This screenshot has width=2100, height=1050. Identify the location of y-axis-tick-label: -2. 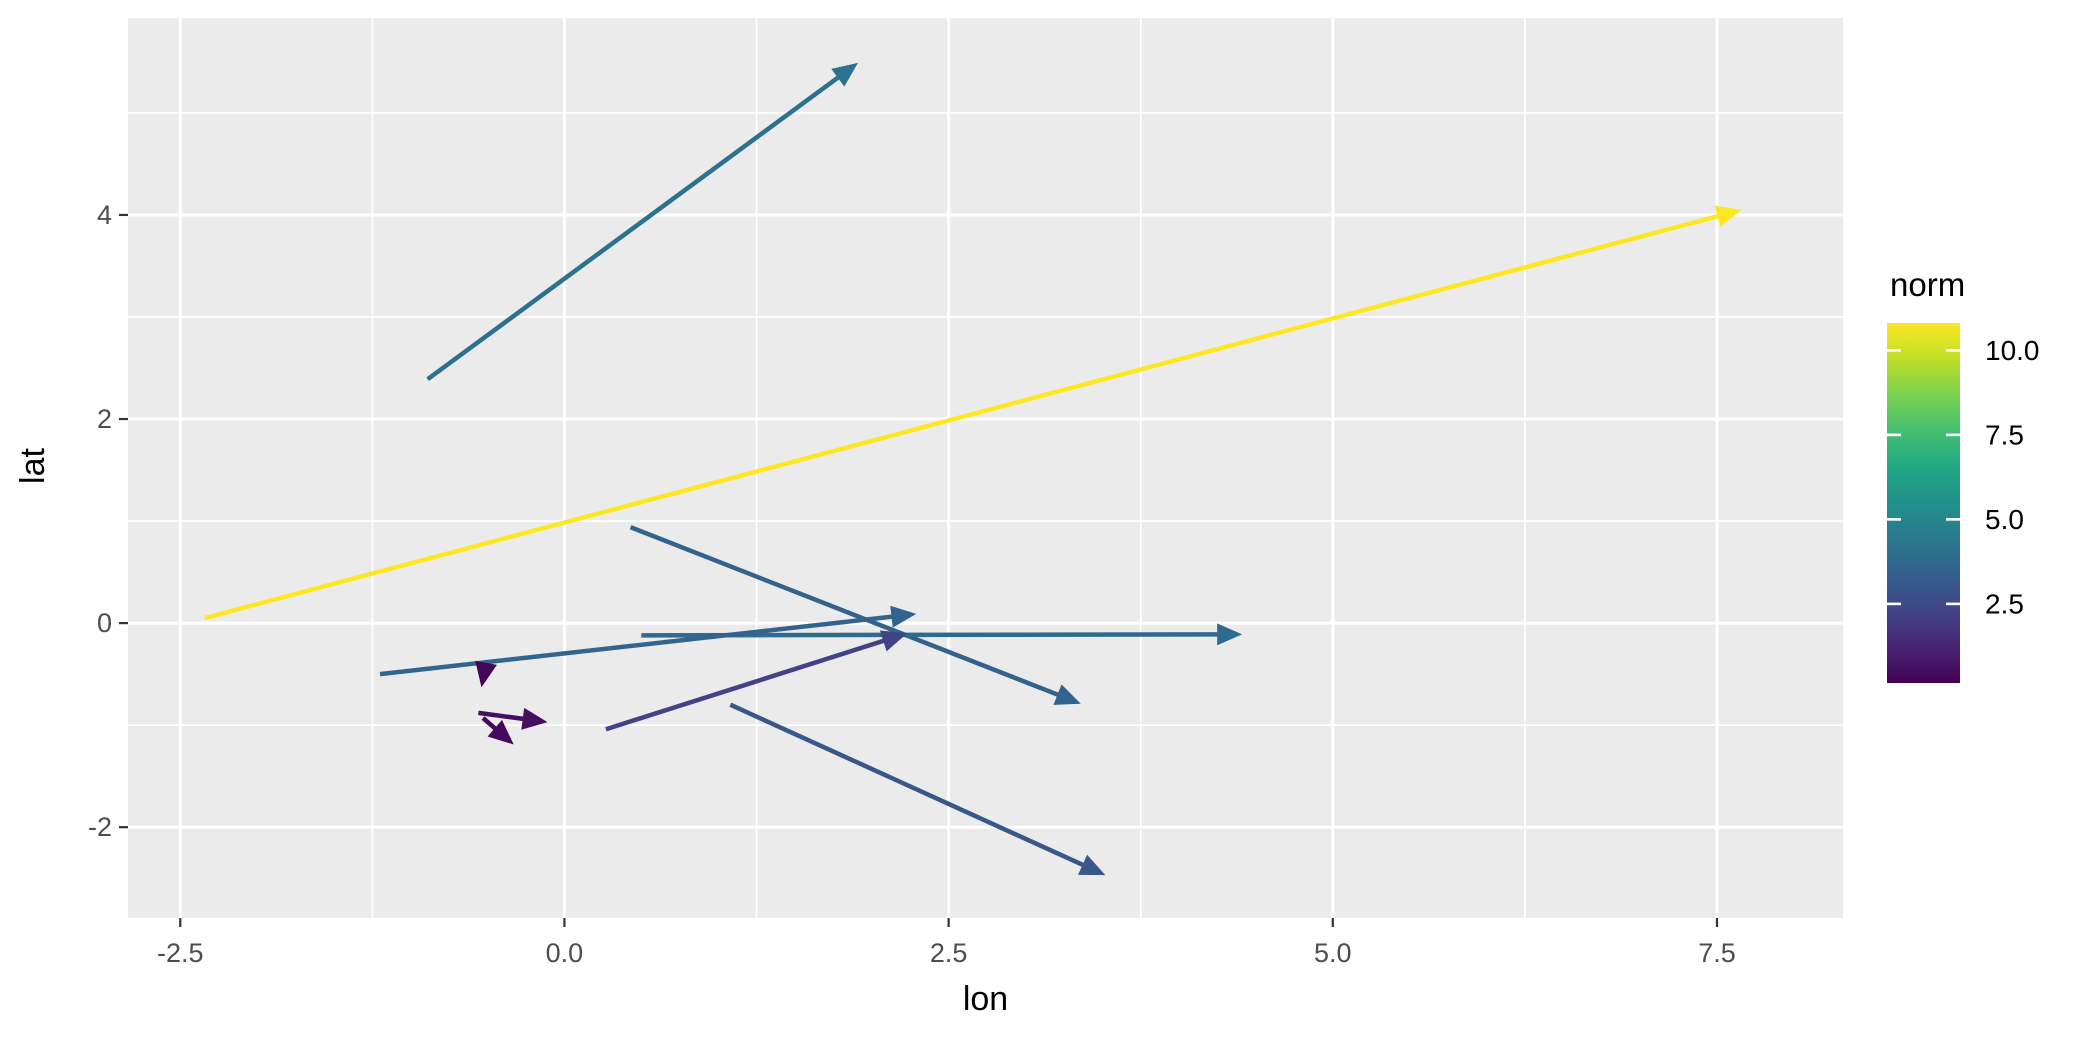
(100, 827).